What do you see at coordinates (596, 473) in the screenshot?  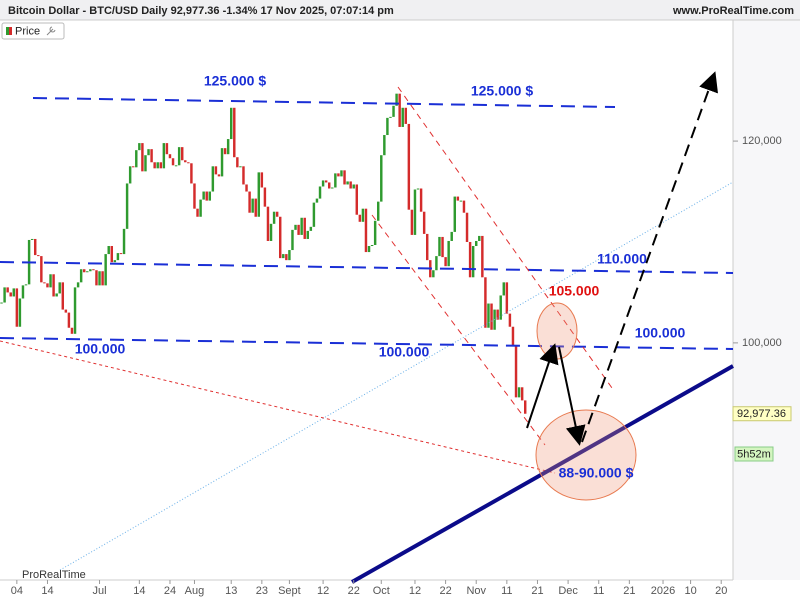 I see `annotation: 88-90.000 $` at bounding box center [596, 473].